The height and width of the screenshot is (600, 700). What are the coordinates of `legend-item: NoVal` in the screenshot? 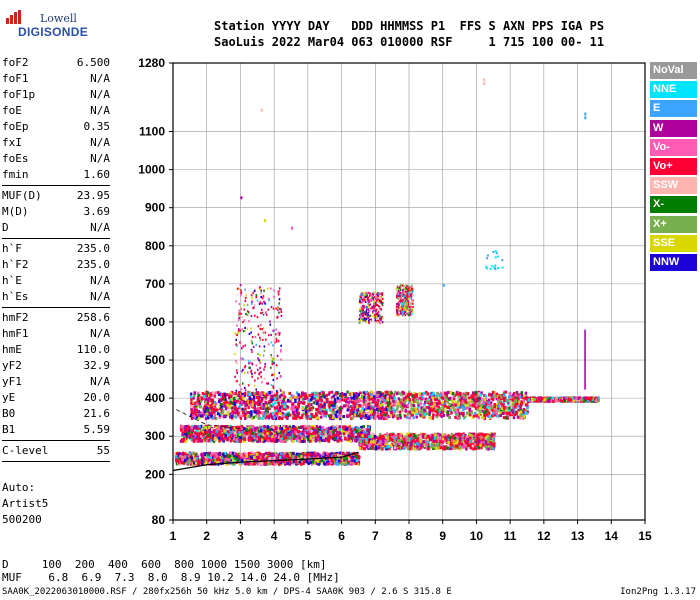 It's located at (673, 70).